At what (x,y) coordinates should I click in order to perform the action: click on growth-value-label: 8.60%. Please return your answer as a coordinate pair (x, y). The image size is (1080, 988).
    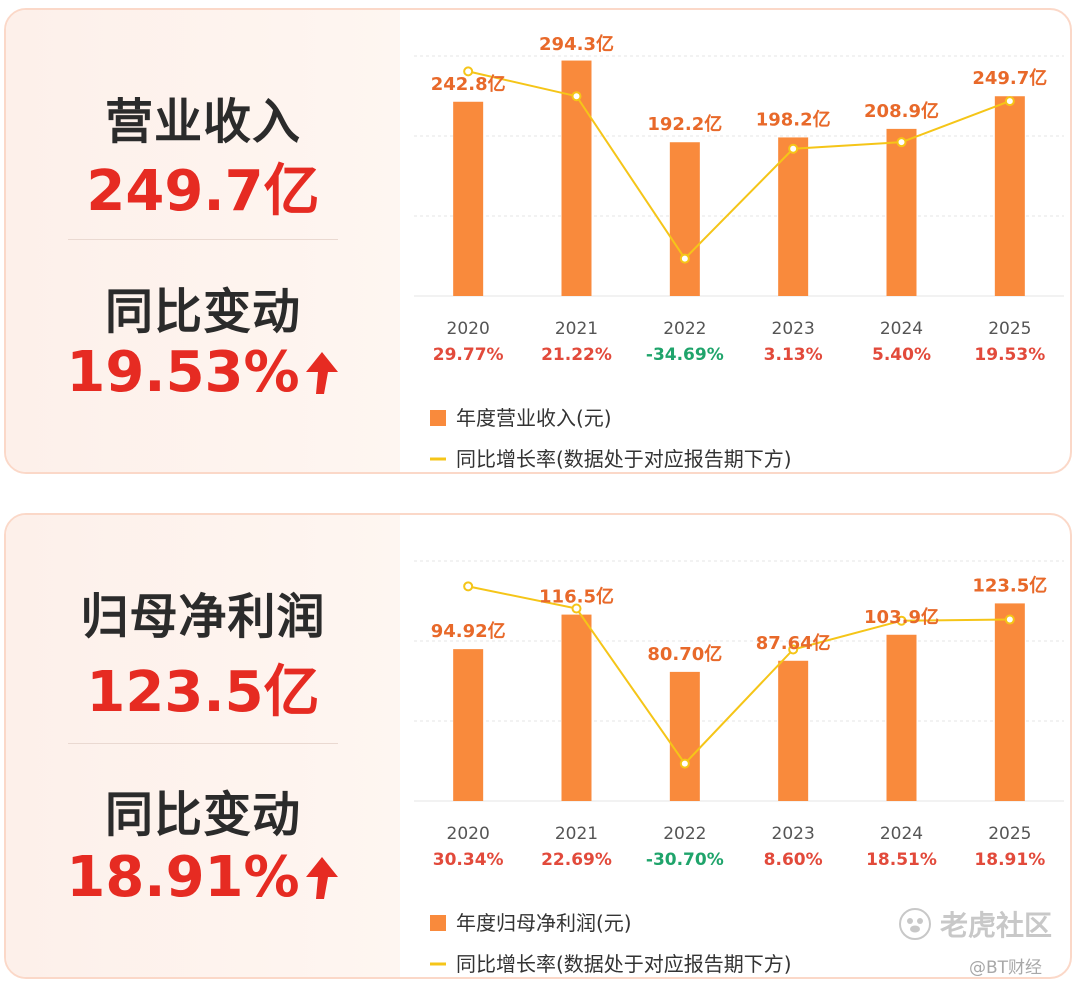
    Looking at the image, I should click on (793, 860).